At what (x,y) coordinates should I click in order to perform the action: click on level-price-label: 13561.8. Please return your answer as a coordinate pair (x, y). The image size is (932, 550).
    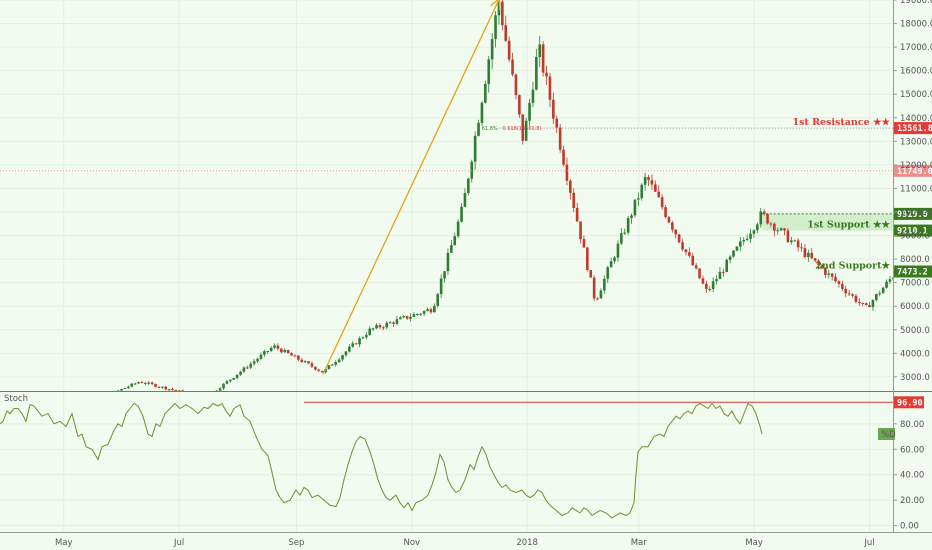
    Looking at the image, I should click on (914, 129).